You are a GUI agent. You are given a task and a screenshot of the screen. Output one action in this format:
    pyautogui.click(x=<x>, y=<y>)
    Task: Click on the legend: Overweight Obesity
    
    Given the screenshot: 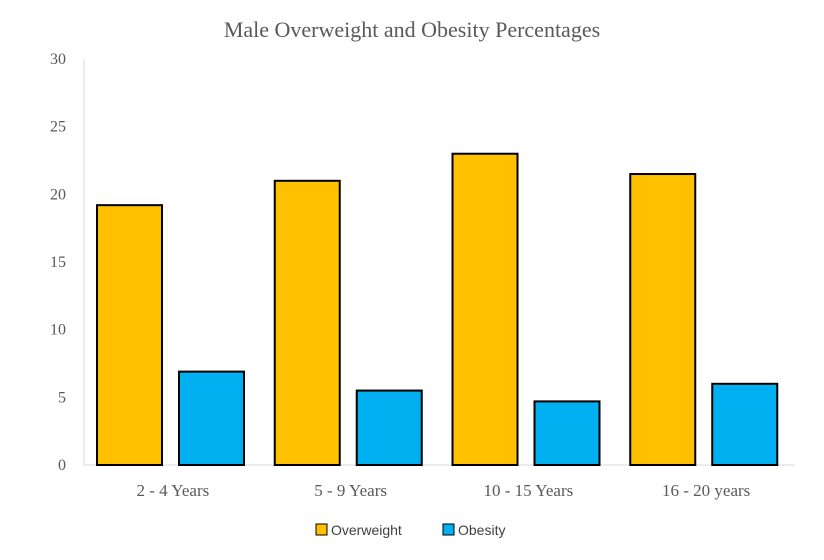 What is the action you would take?
    pyautogui.click(x=410, y=530)
    